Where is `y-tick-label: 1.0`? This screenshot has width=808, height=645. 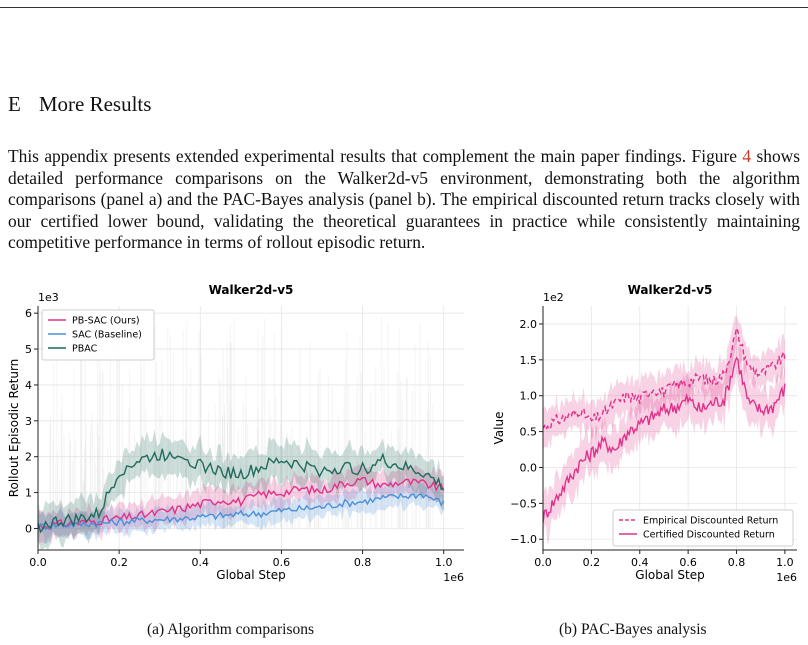
y-tick-label: 1.0 is located at coordinates (529, 396).